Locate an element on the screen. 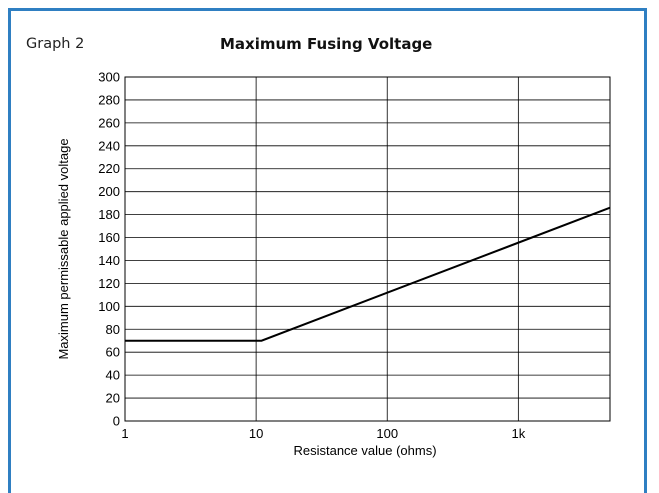 This screenshot has height=493, width=659. y-tick-label: 220 is located at coordinates (109, 168).